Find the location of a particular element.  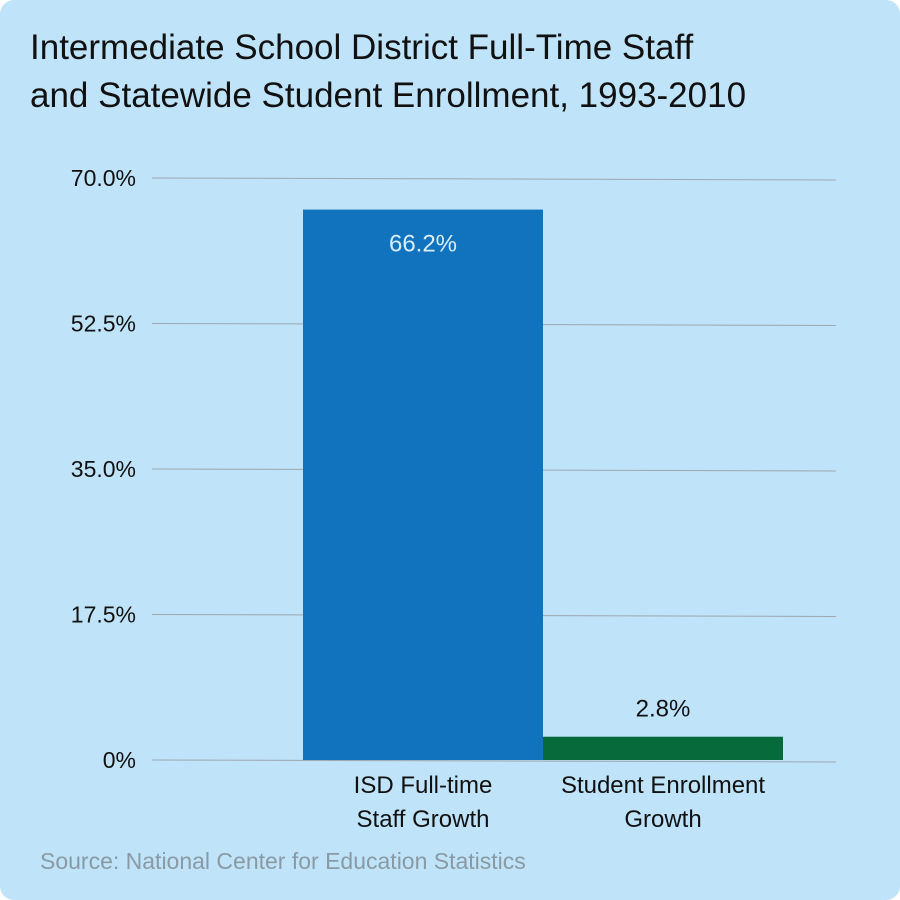

x-tick-label: Growth is located at coordinates (662, 819).